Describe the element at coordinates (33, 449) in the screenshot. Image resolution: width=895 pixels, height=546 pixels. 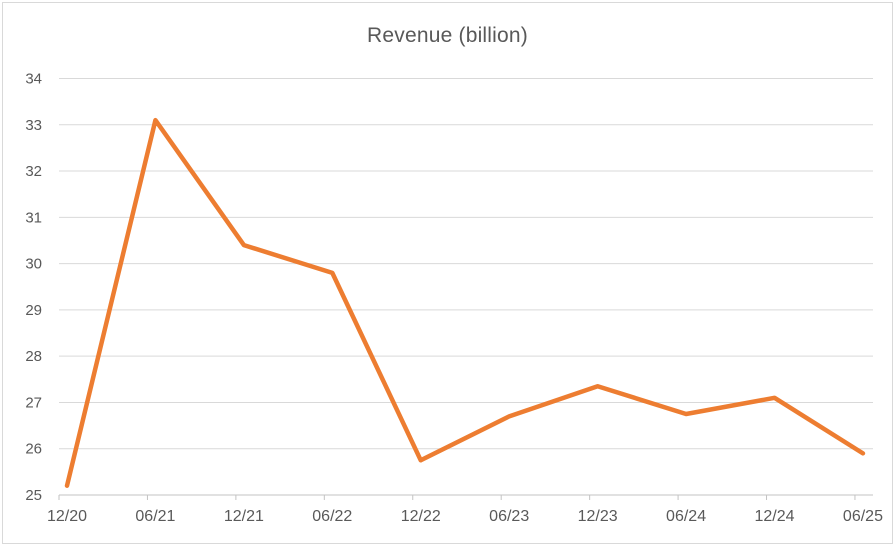
I see `y-axis-label: 26` at that location.